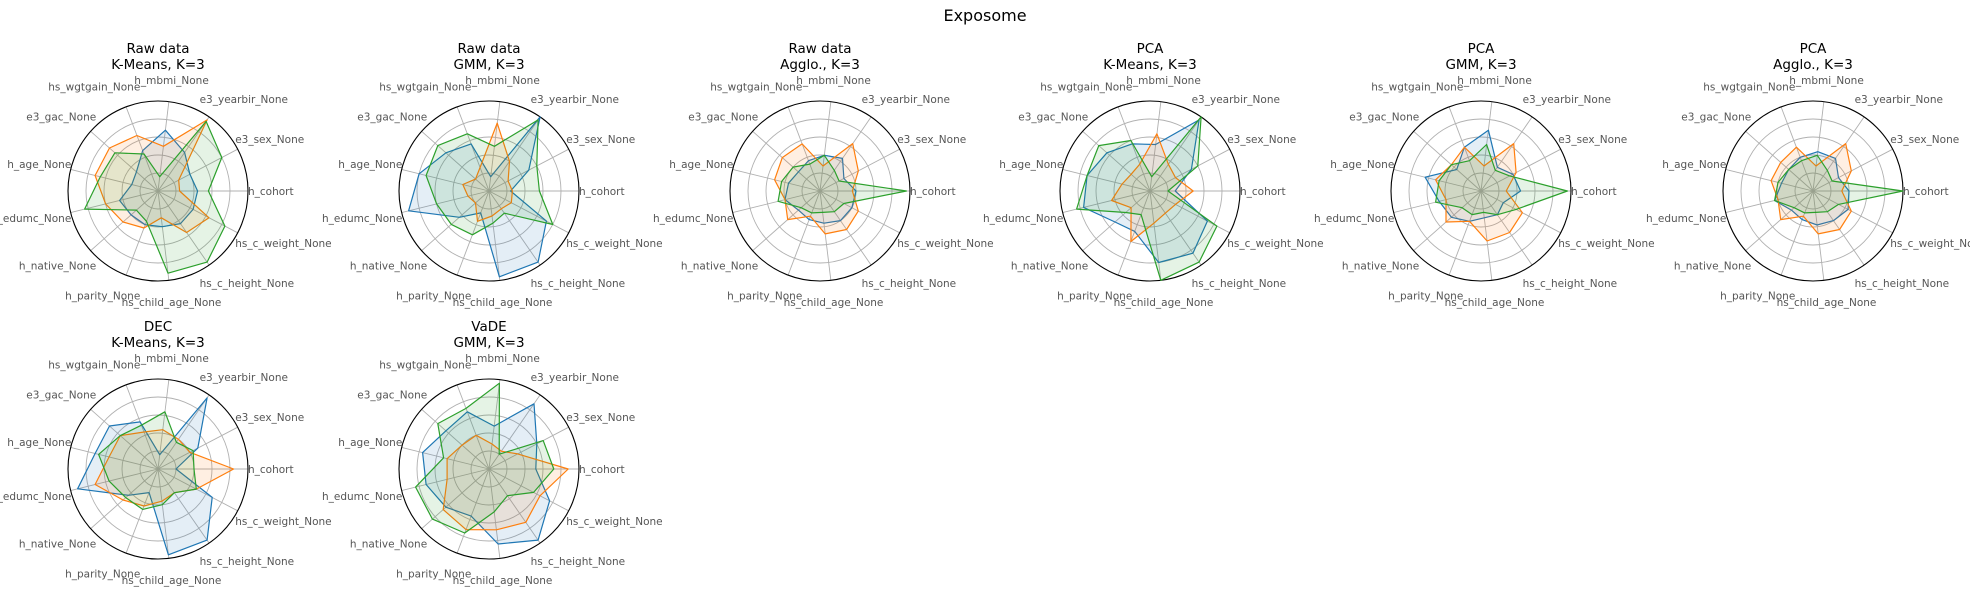  What do you see at coordinates (578, 284) in the screenshot?
I see `axis-label: hs_c_height_None` at bounding box center [578, 284].